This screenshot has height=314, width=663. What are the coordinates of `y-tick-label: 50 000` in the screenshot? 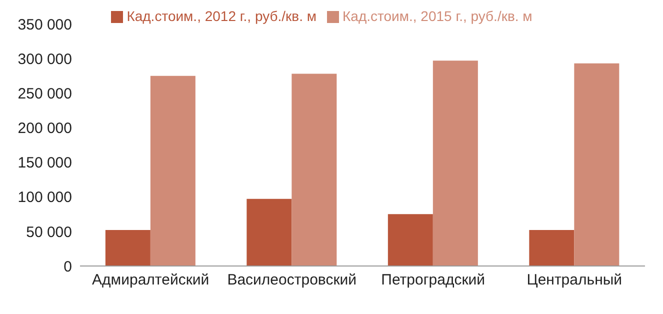 It's located at (49, 232).